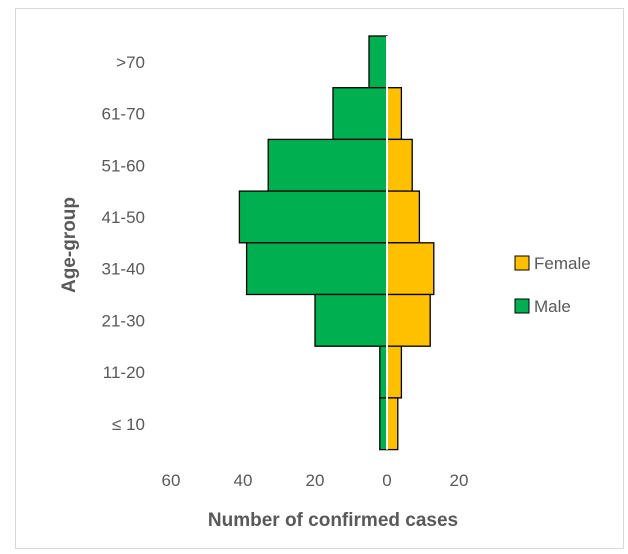 Image resolution: width=628 pixels, height=554 pixels. I want to click on x-tick-label: 60, so click(171, 480).